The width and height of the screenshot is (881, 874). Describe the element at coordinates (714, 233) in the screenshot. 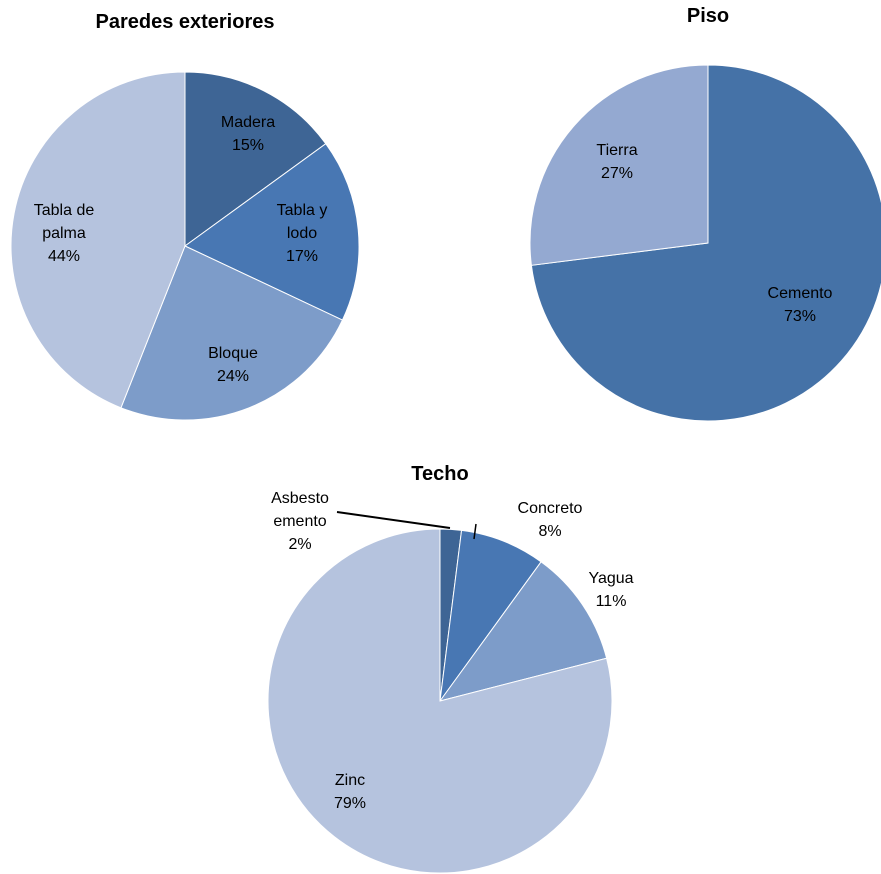

I see `pie-labels: Cemento 73% Tierra 27%` at that location.